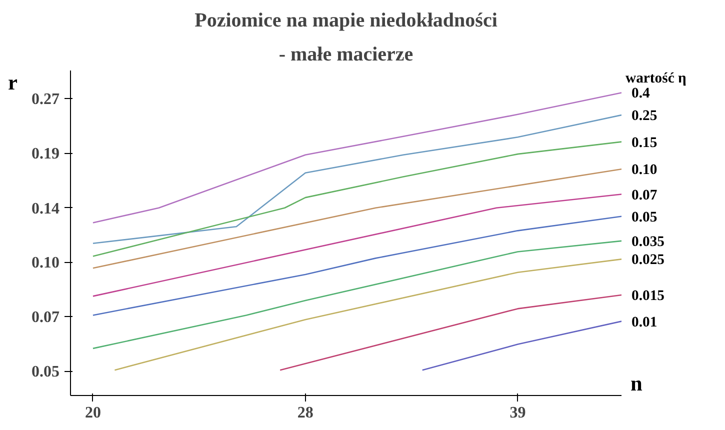  I want to click on y-tick-label: 0.10, so click(46, 263).